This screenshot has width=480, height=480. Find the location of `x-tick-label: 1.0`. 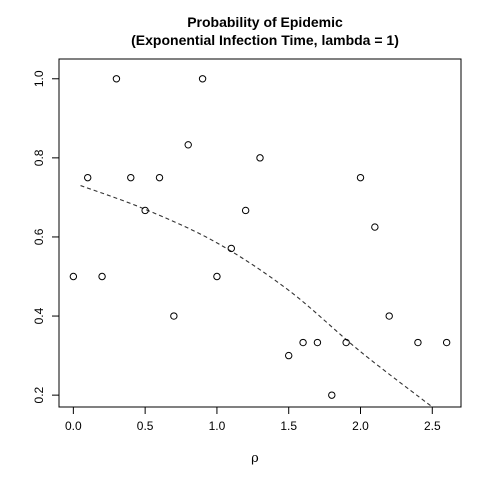

x-tick-label: 1.0 is located at coordinates (217, 426).